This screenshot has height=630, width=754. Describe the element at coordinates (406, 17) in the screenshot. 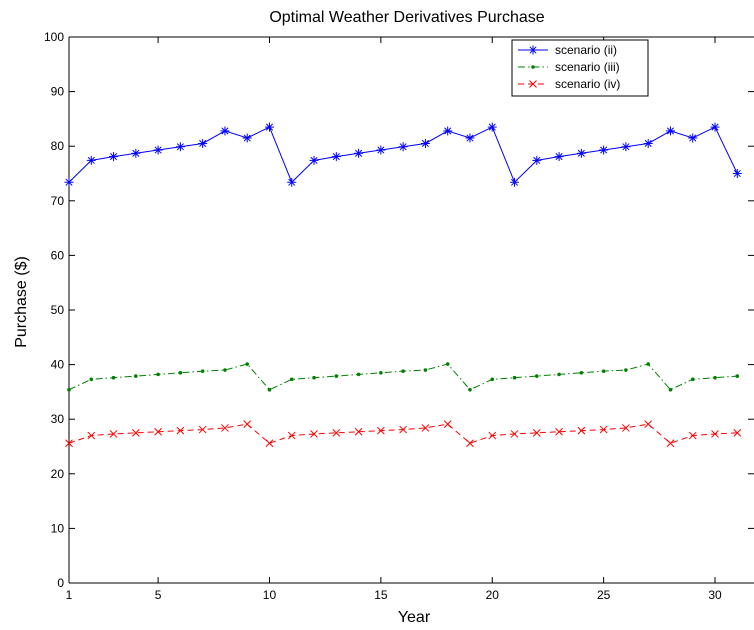

I see `chart-title: Optimal Weather Derivatives Purchase` at that location.